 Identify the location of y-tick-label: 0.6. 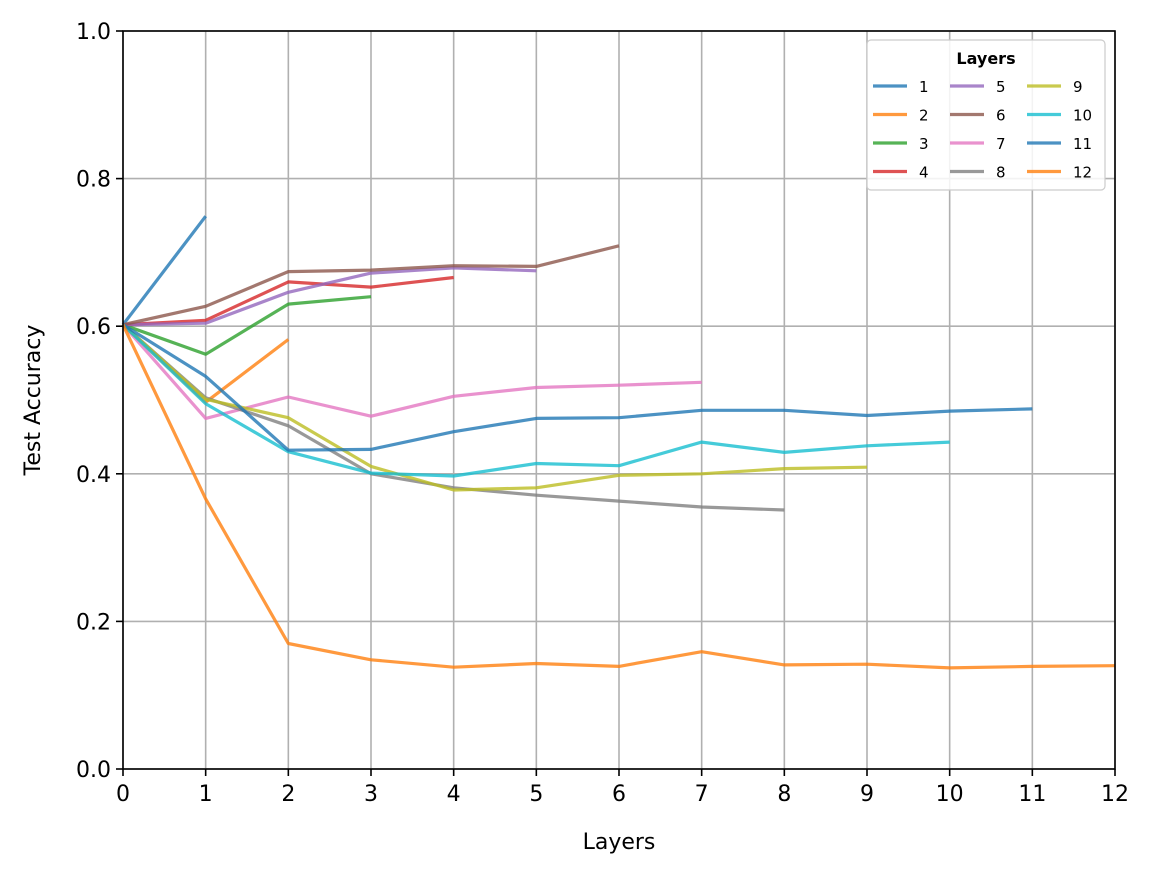
(93, 327).